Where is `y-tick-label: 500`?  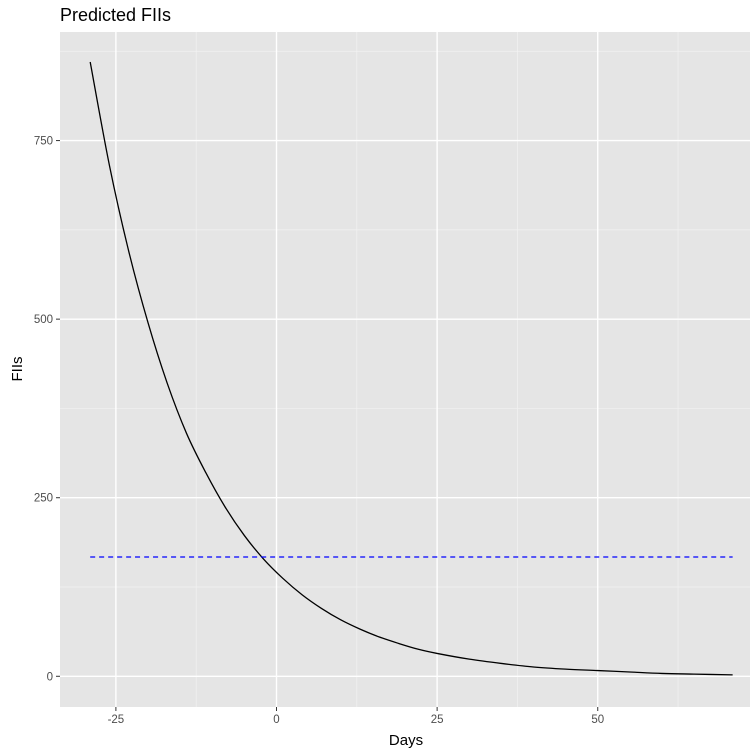 y-tick-label: 500 is located at coordinates (43, 320).